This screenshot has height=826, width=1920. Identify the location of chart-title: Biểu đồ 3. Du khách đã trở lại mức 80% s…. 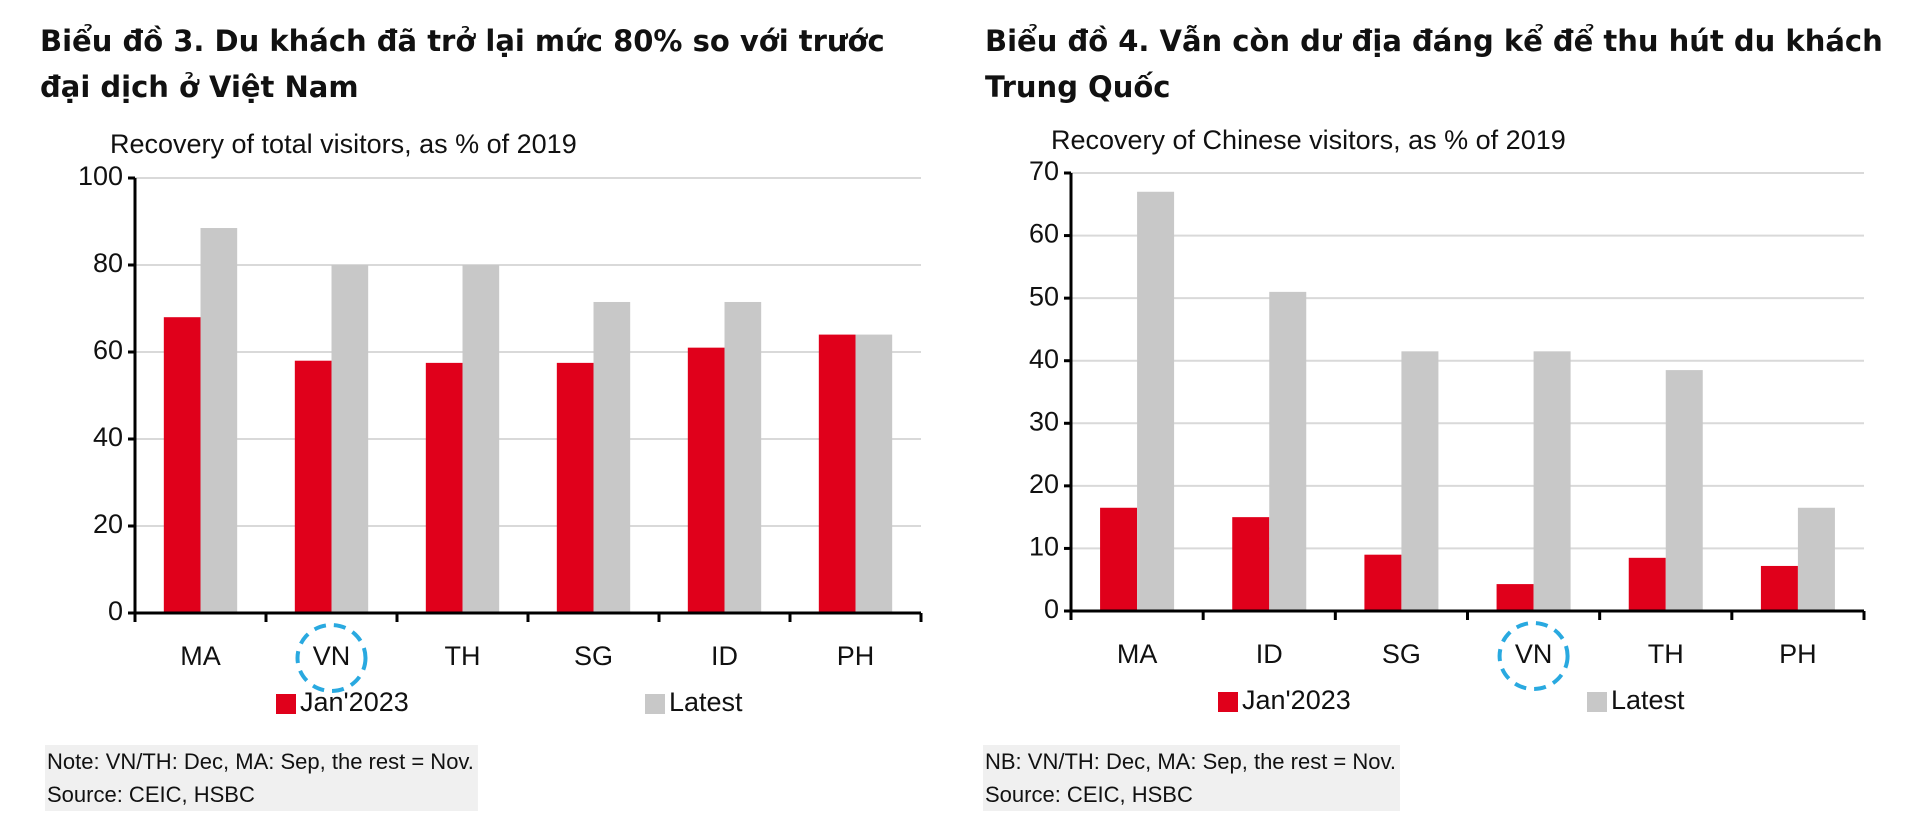
(462, 64).